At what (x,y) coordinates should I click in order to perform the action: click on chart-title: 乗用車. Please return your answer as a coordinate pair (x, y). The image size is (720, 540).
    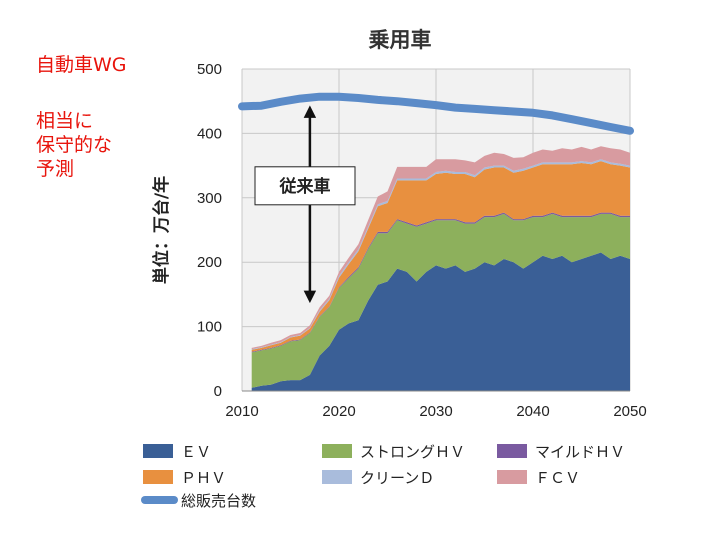
    Looking at the image, I should click on (400, 40).